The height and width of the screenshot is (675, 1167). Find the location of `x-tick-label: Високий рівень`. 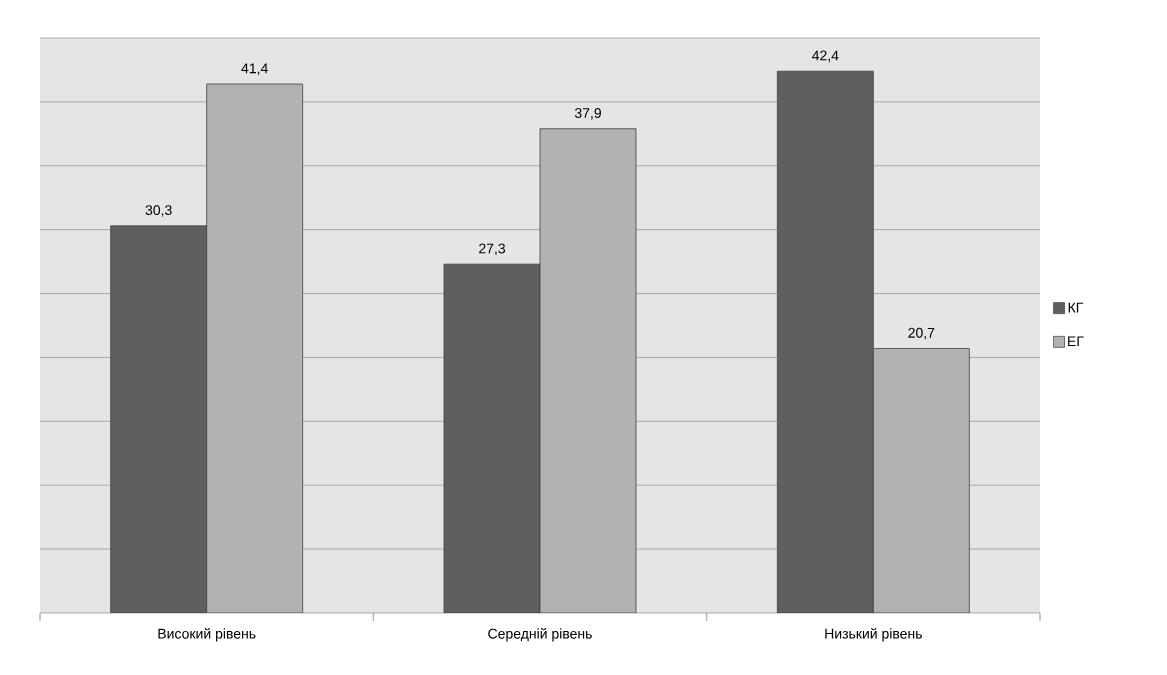

x-tick-label: Високий рівень is located at coordinates (207, 635).